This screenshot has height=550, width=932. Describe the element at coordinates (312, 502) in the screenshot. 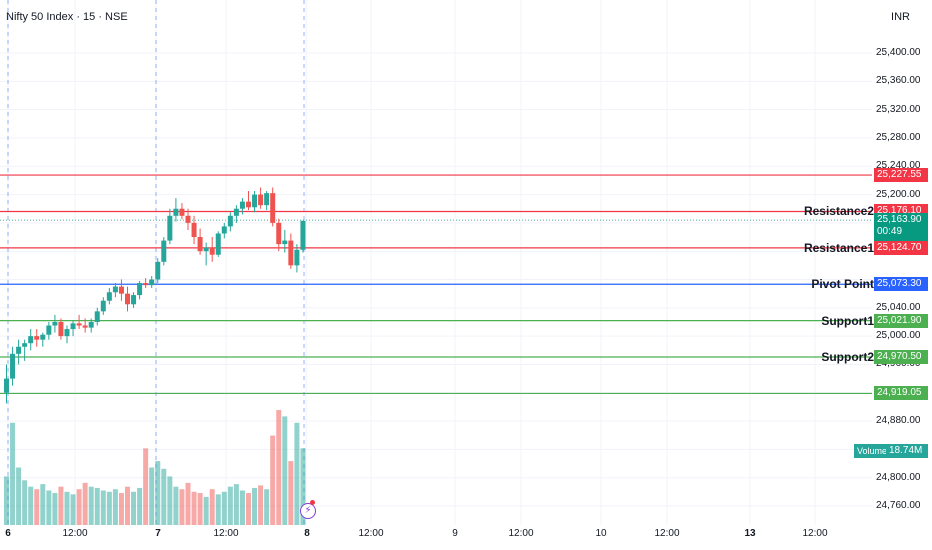

I see `notification-dot` at that location.